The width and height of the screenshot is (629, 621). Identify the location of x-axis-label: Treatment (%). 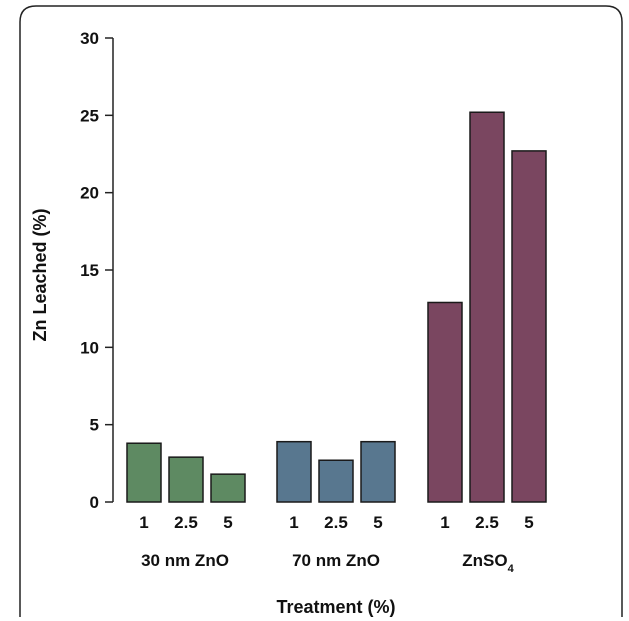
(335, 607).